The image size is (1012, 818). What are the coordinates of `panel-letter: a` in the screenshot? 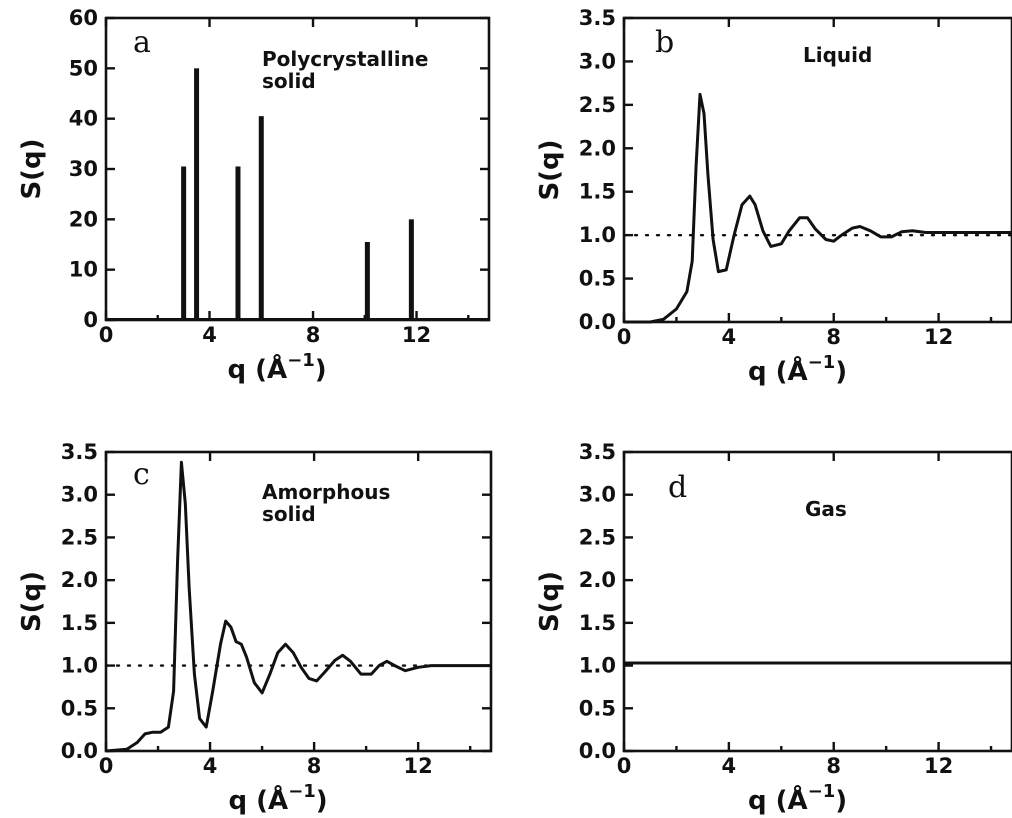 It's located at (142, 42).